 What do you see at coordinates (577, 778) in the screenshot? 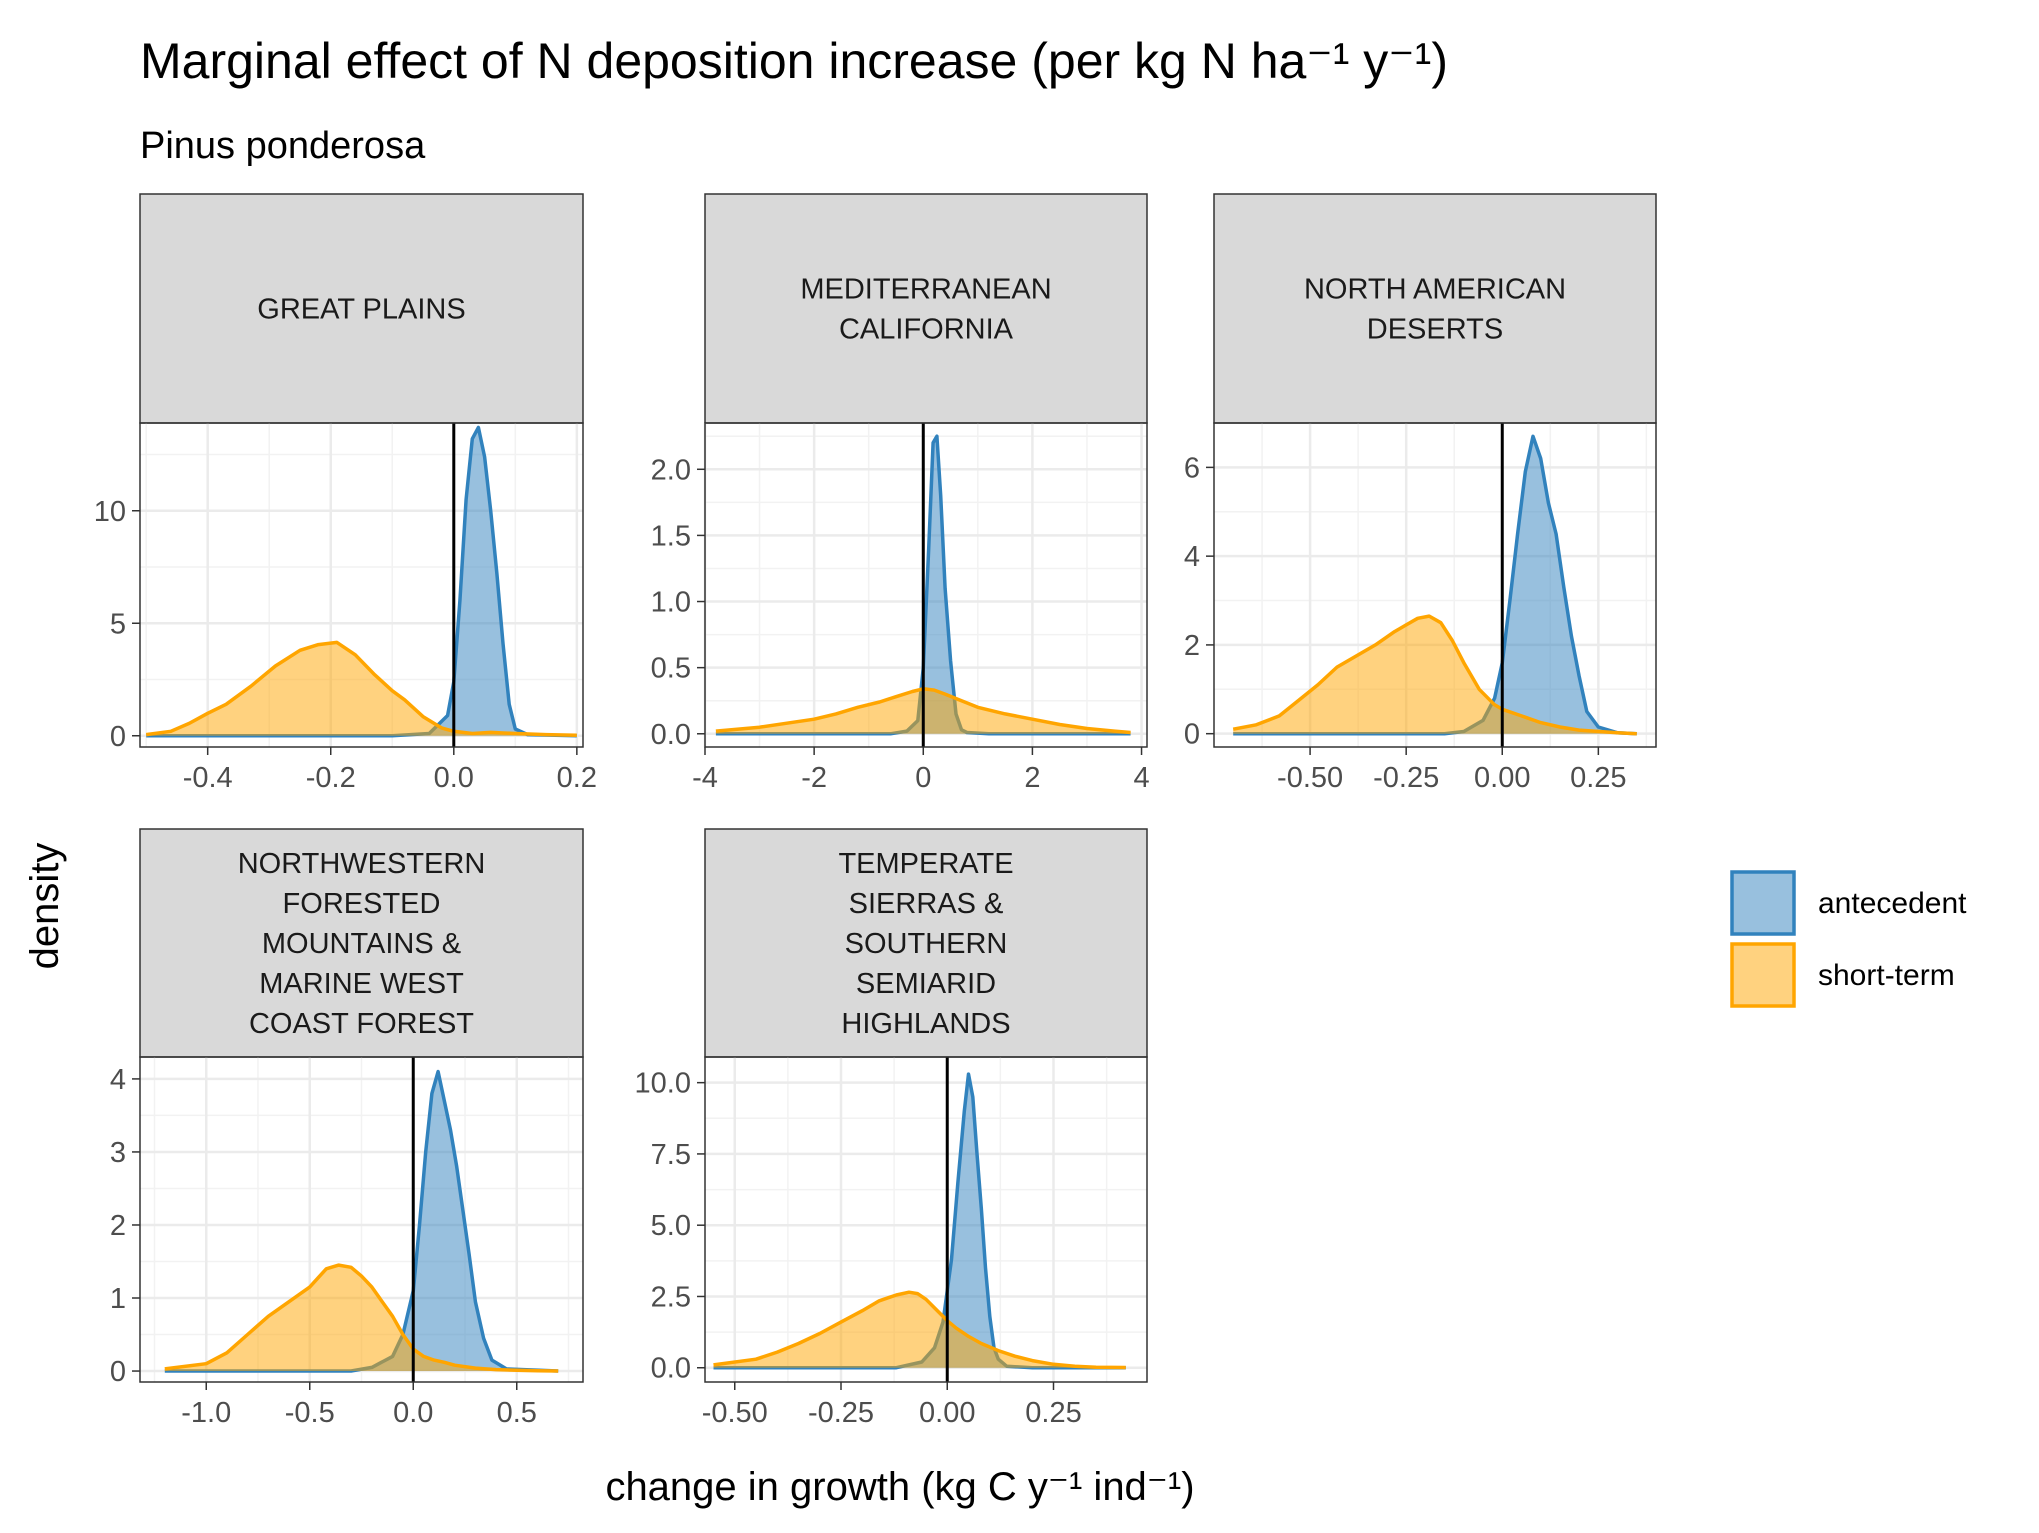
I see `x-tick-label: 0.2` at bounding box center [577, 778].